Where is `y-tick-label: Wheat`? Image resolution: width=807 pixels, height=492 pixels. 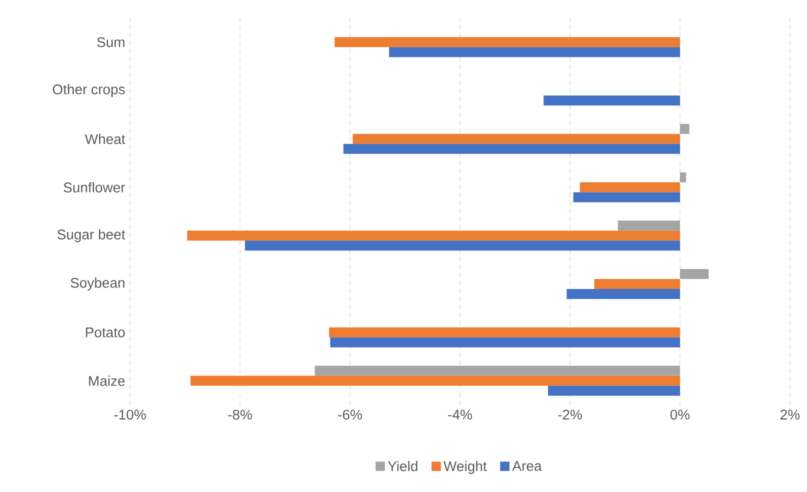 y-tick-label: Wheat is located at coordinates (105, 139).